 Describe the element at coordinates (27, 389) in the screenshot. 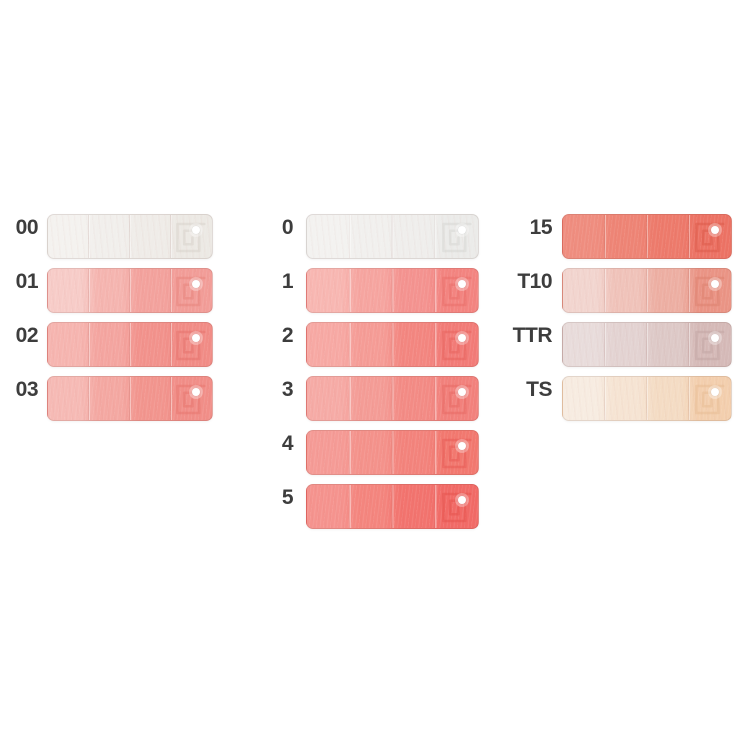

I see `swatch-label: 03` at that location.